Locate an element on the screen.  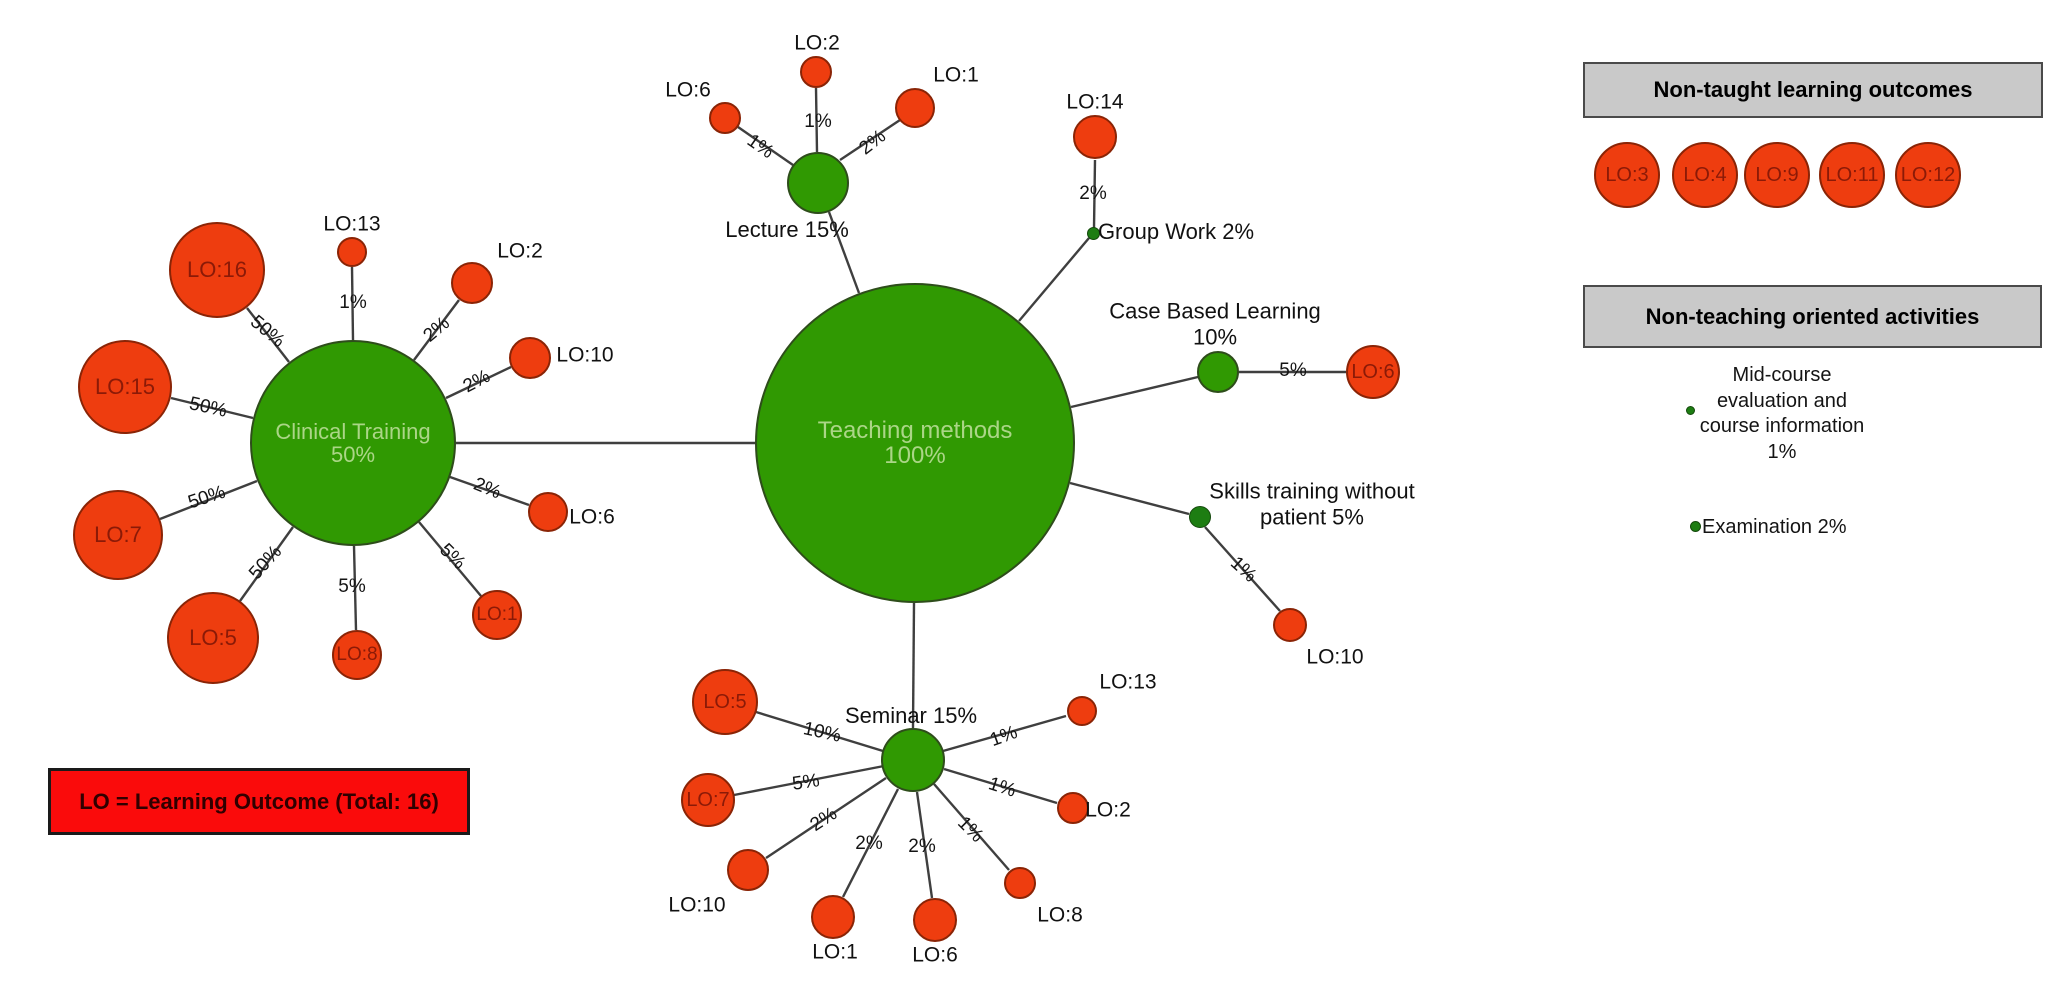
node-seminar is located at coordinates (913, 760).